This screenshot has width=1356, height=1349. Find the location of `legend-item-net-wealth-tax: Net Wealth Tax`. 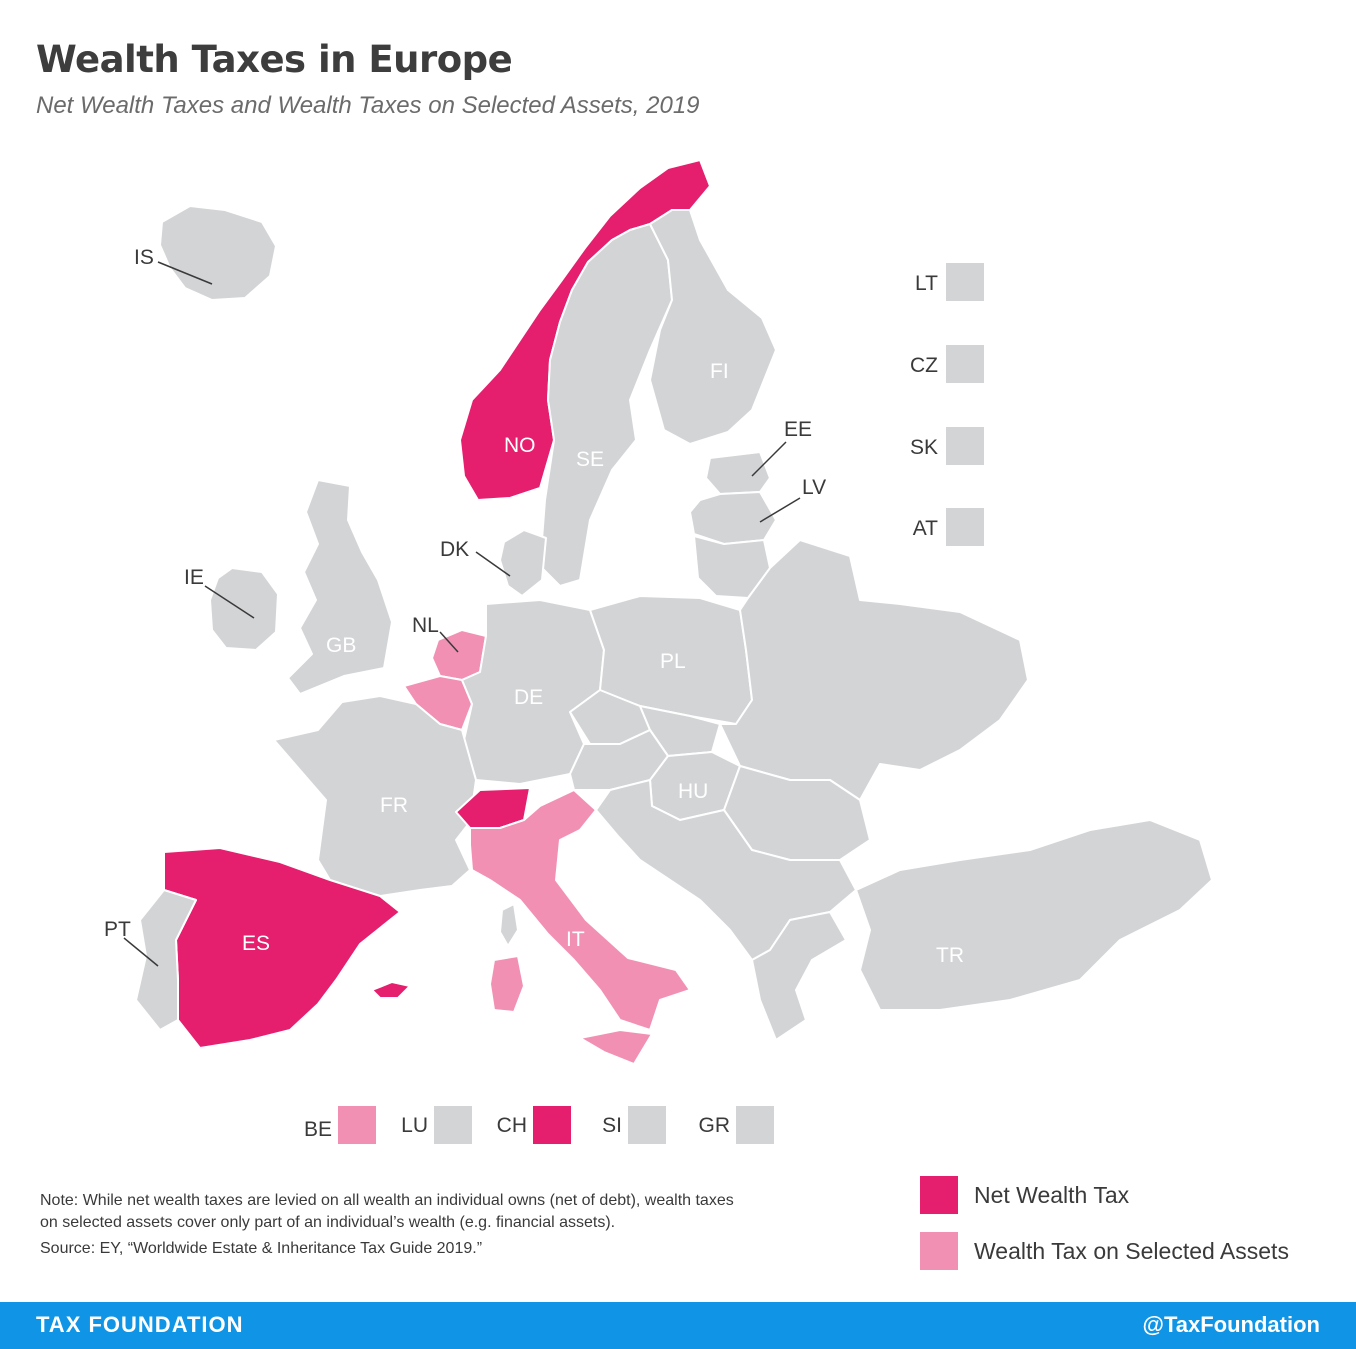

legend-item-net-wealth-tax: Net Wealth Tax is located at coordinates (1130, 1196).